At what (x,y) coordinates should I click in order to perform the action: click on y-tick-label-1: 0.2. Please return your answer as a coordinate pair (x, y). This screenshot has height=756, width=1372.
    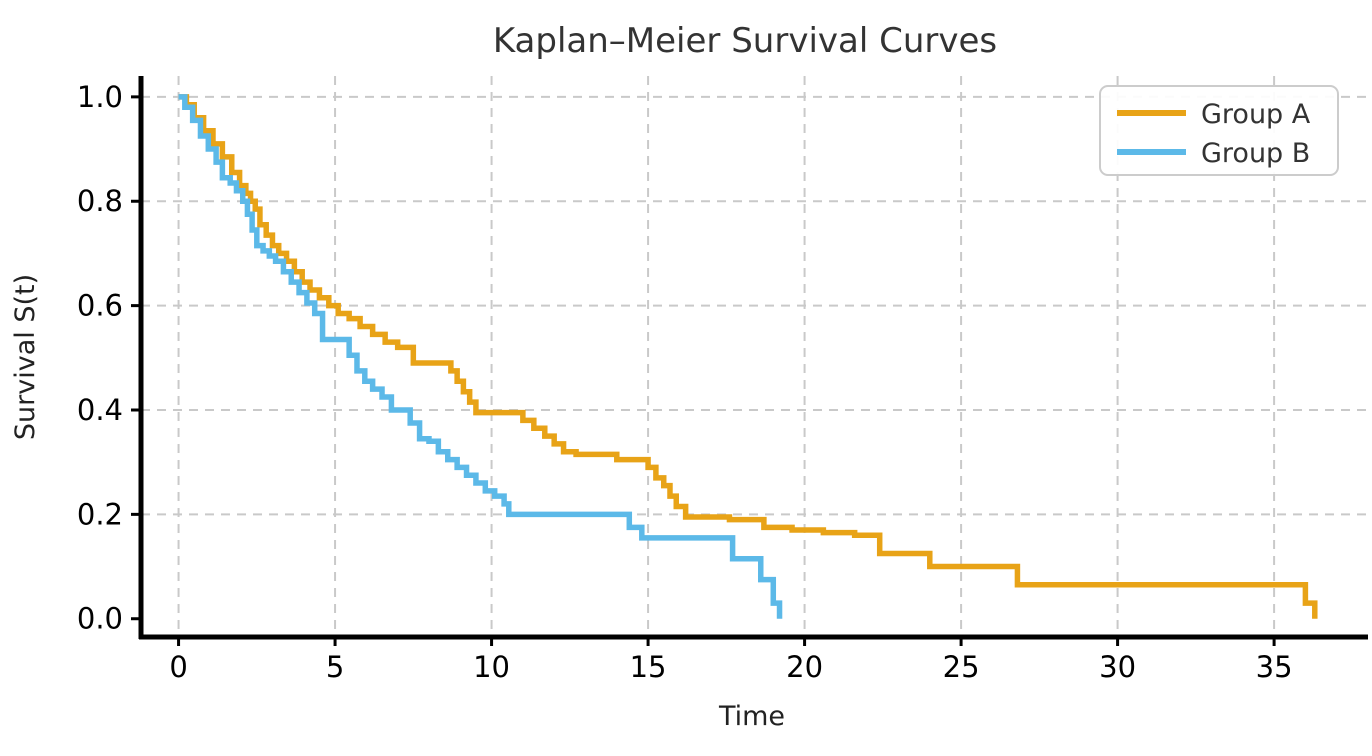
    Looking at the image, I should click on (100, 514).